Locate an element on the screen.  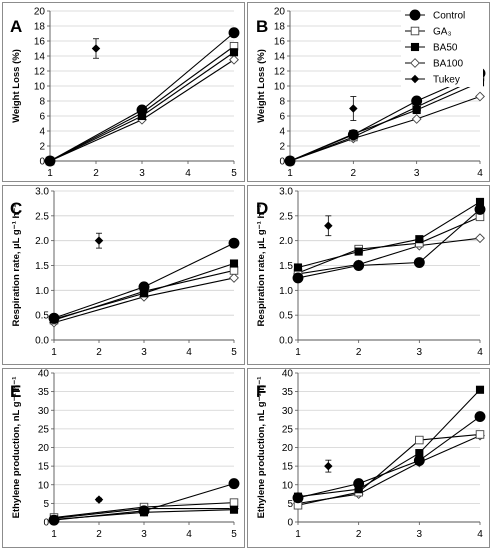
y-tick-label: 2 is located at coordinates (282, 147).